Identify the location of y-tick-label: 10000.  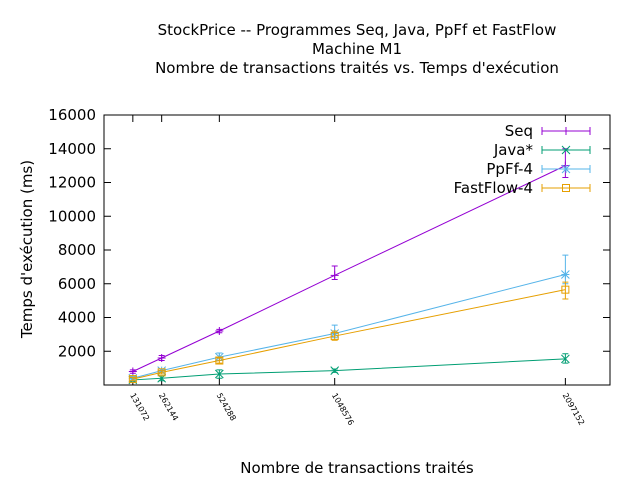
(72, 216).